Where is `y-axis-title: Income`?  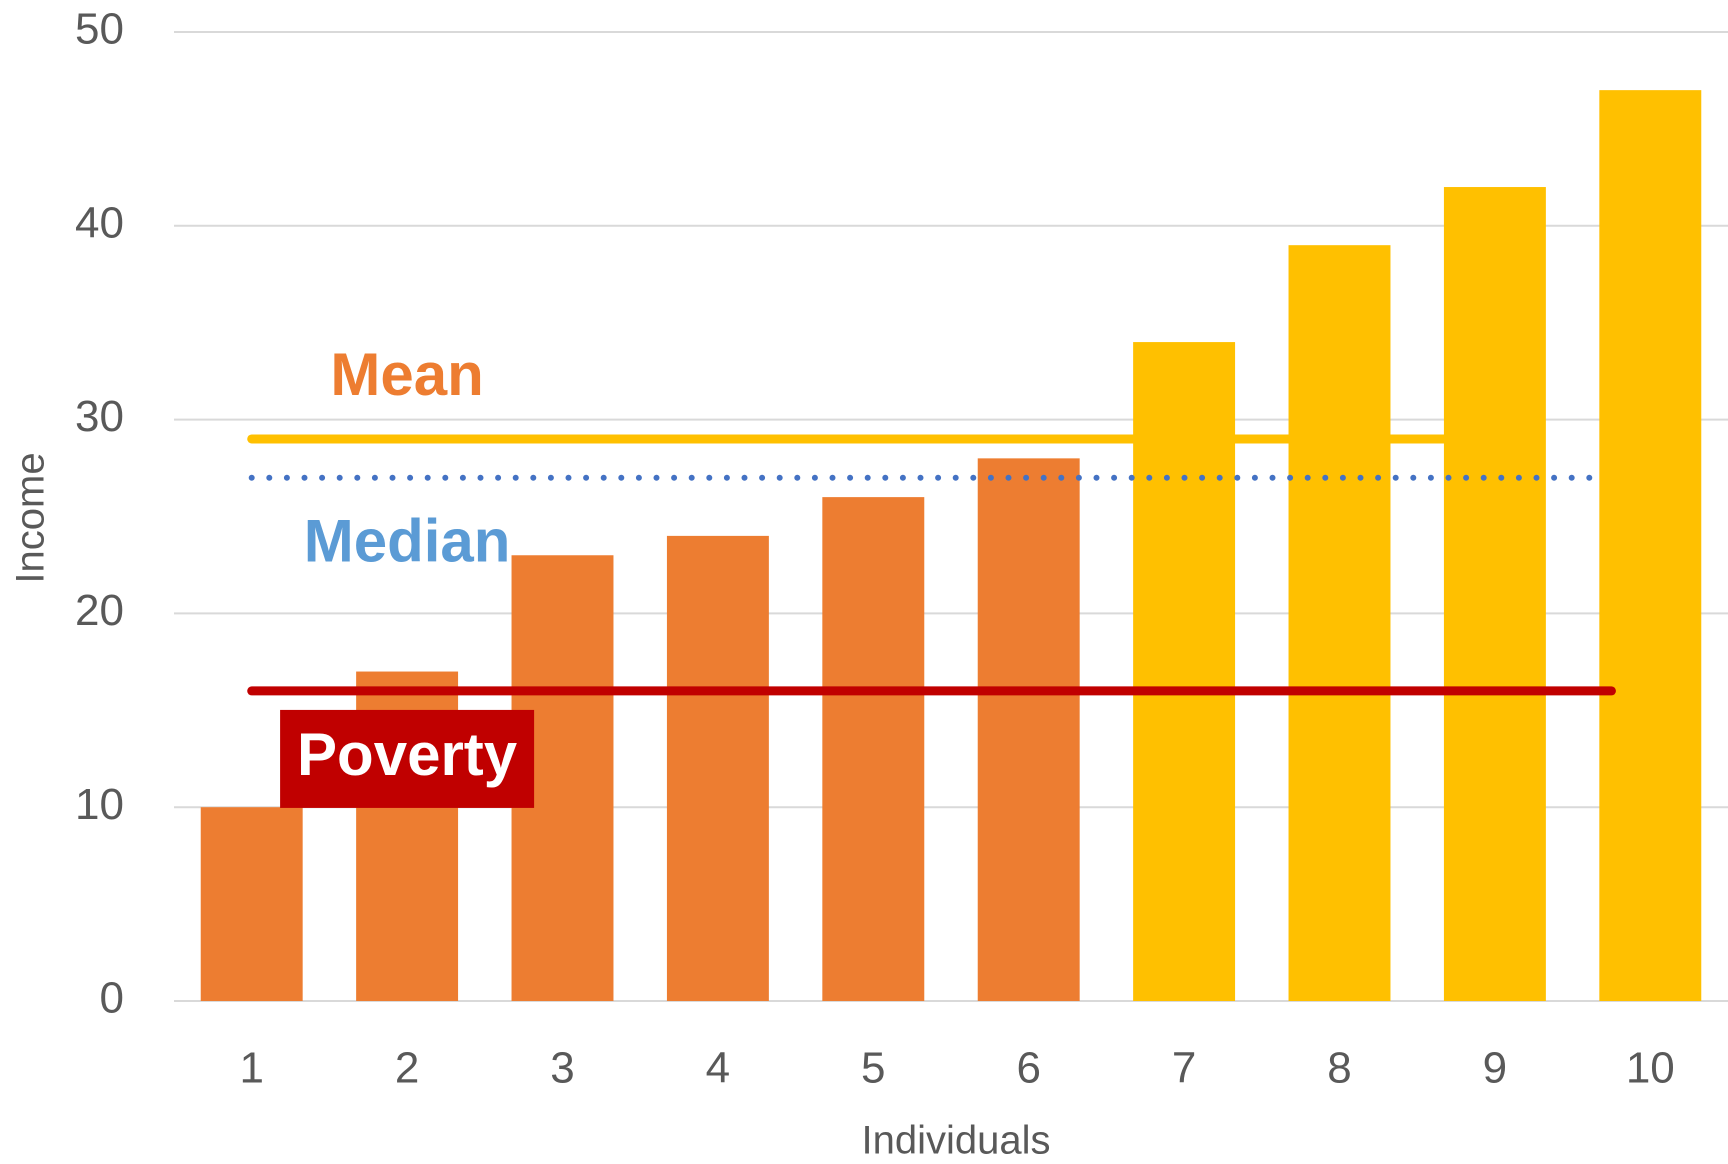 y-axis-title: Income is located at coordinates (31, 517).